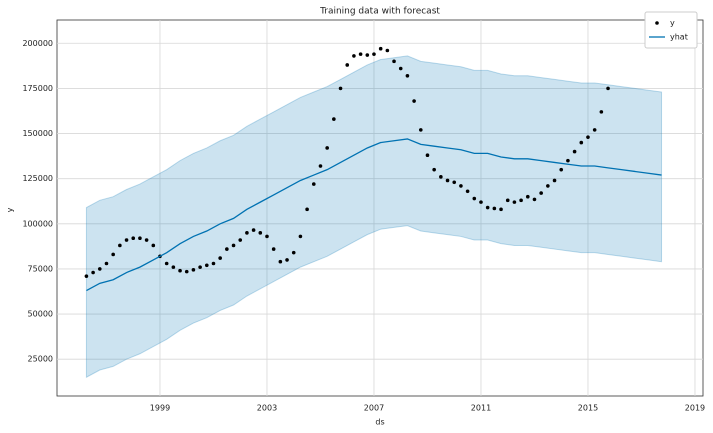 This screenshot has width=713, height=433. Describe the element at coordinates (267, 408) in the screenshot. I see `x-tick-label: 2003` at that location.